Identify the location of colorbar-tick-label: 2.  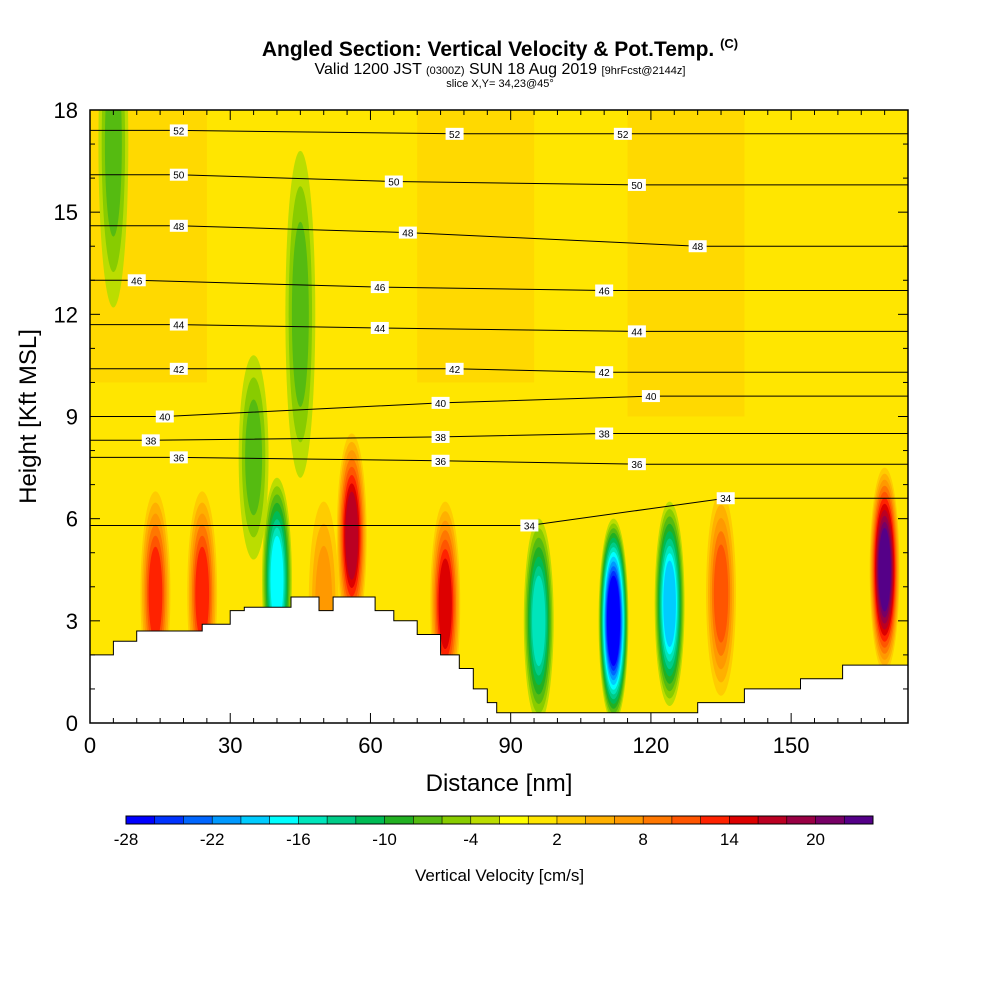
(556, 839).